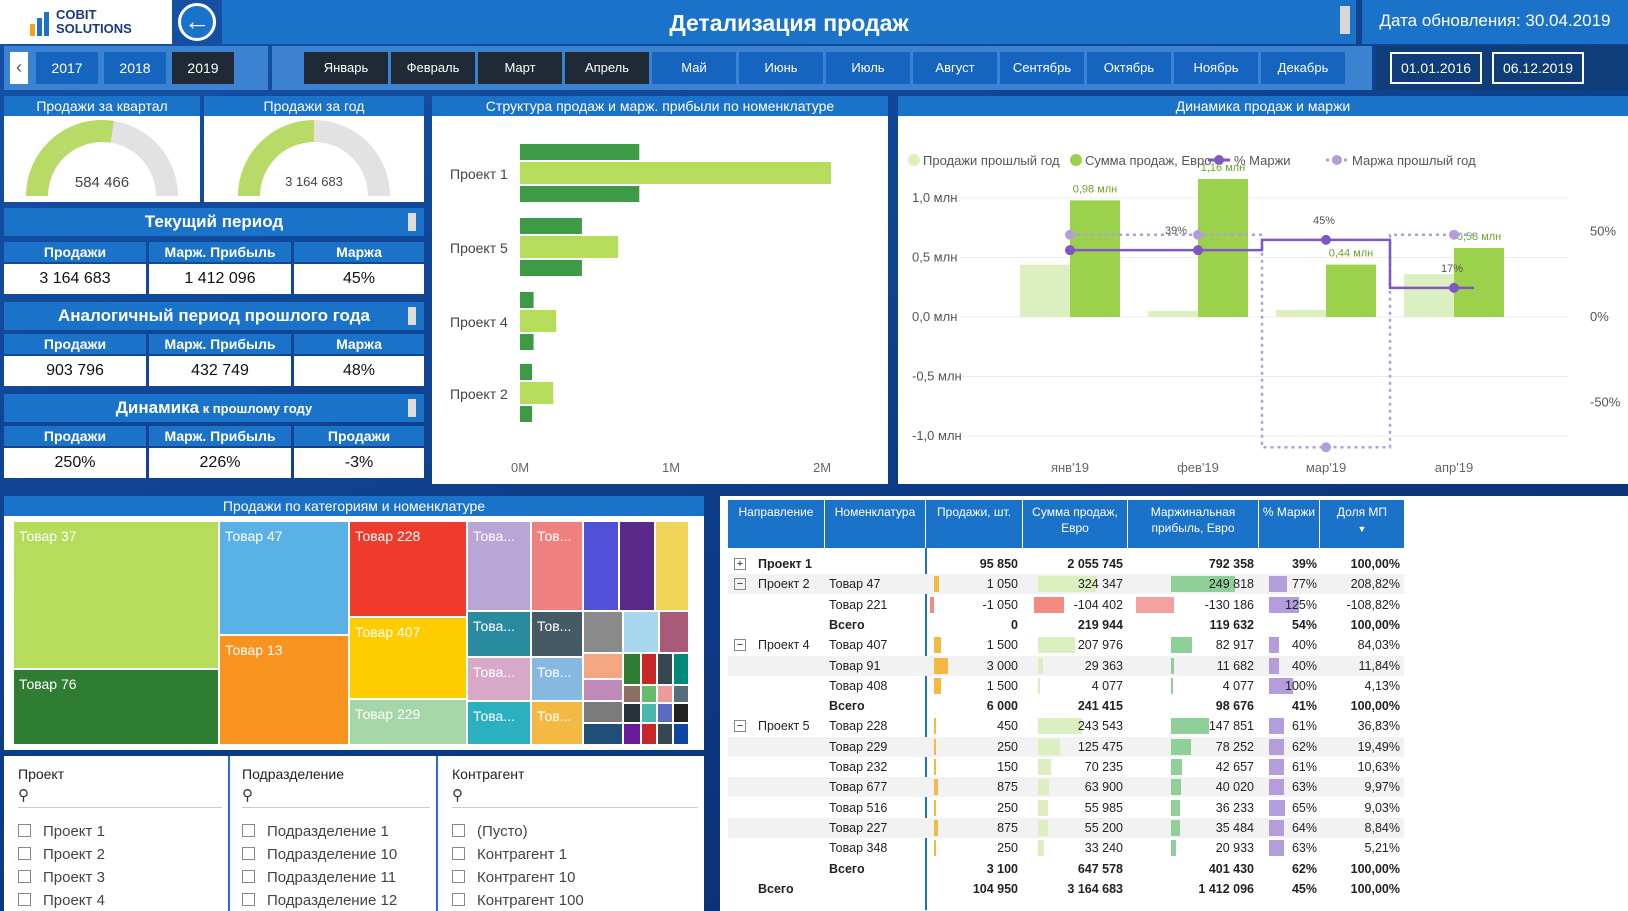 Image resolution: width=1628 pixels, height=911 pixels. Describe the element at coordinates (868, 68) in the screenshot. I see `month-jul: Июль` at that location.